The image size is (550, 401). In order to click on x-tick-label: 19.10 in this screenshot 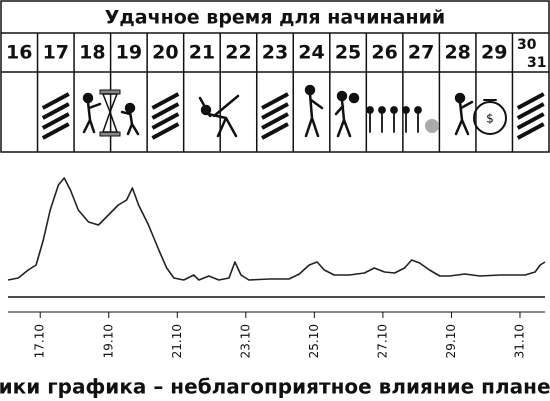, I will do `click(108, 341)`.